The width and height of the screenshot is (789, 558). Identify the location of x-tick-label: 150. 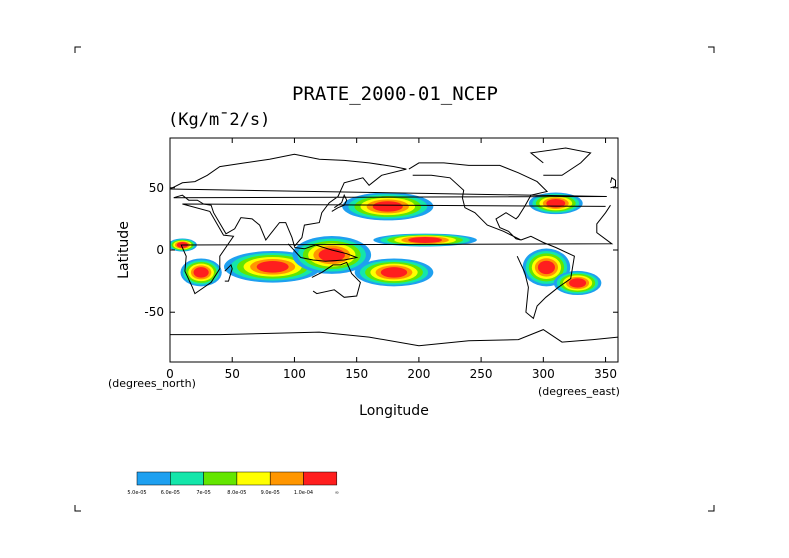
(356, 374).